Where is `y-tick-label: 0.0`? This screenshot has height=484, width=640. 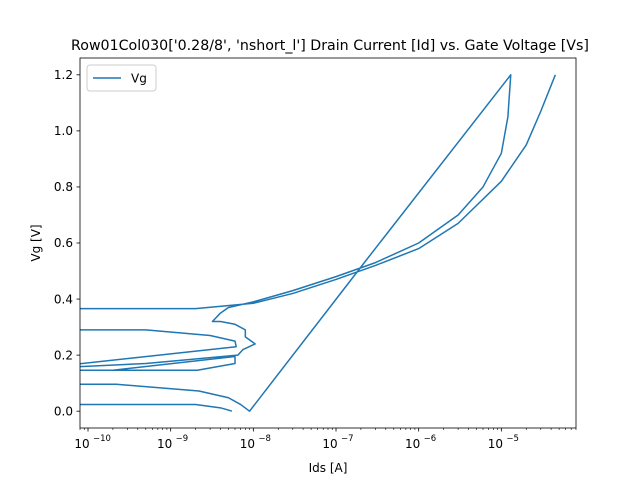 y-tick-label: 0.0 is located at coordinates (63, 411).